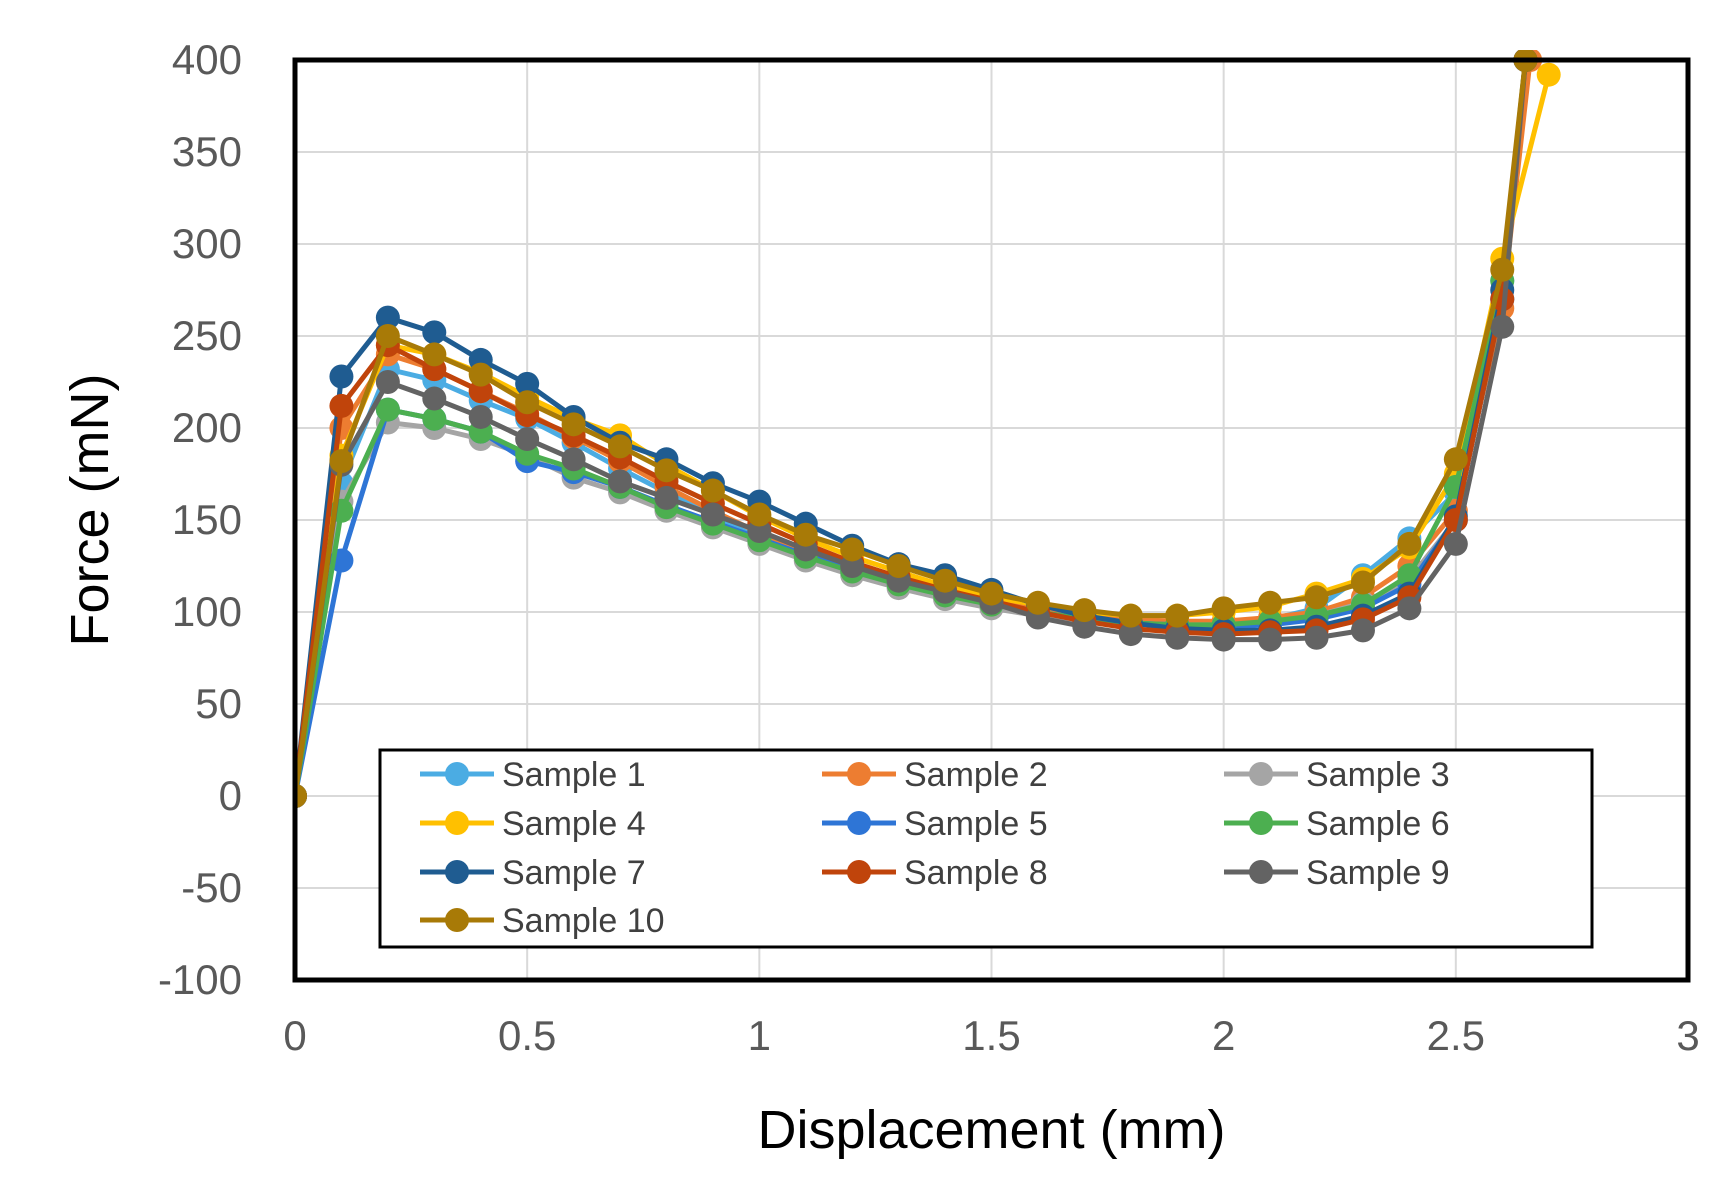 This screenshot has width=1731, height=1199. Describe the element at coordinates (1378, 873) in the screenshot. I see `legend-label: Sample 9` at that location.